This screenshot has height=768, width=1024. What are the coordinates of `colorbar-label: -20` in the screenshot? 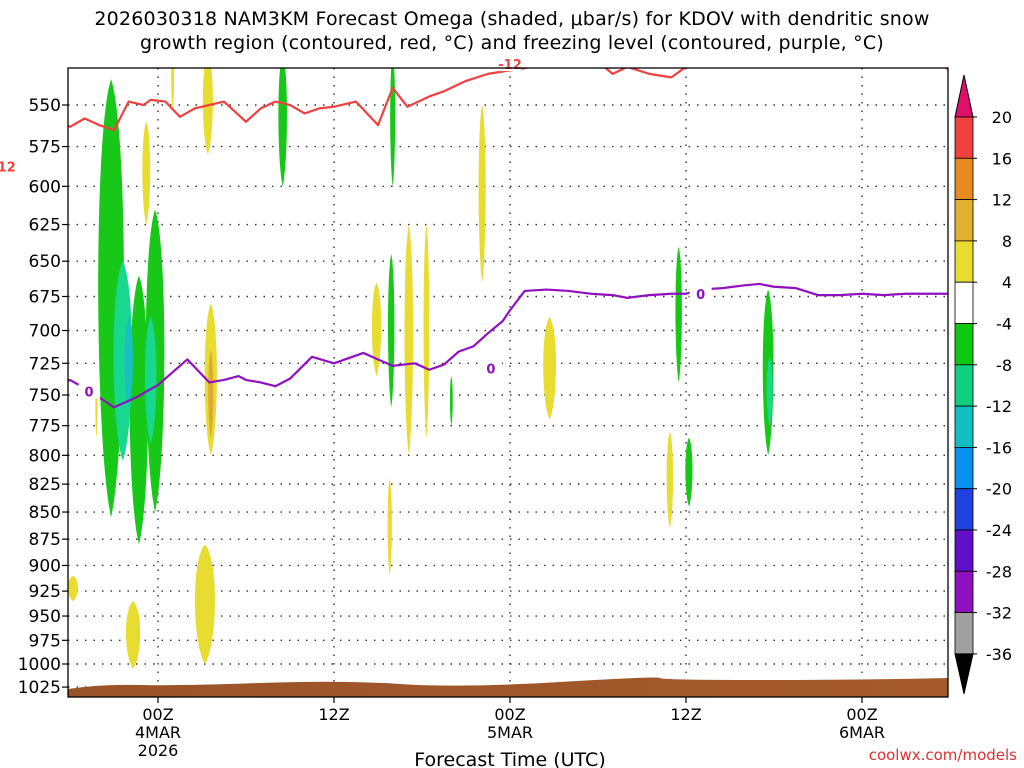 It's located at (999, 489).